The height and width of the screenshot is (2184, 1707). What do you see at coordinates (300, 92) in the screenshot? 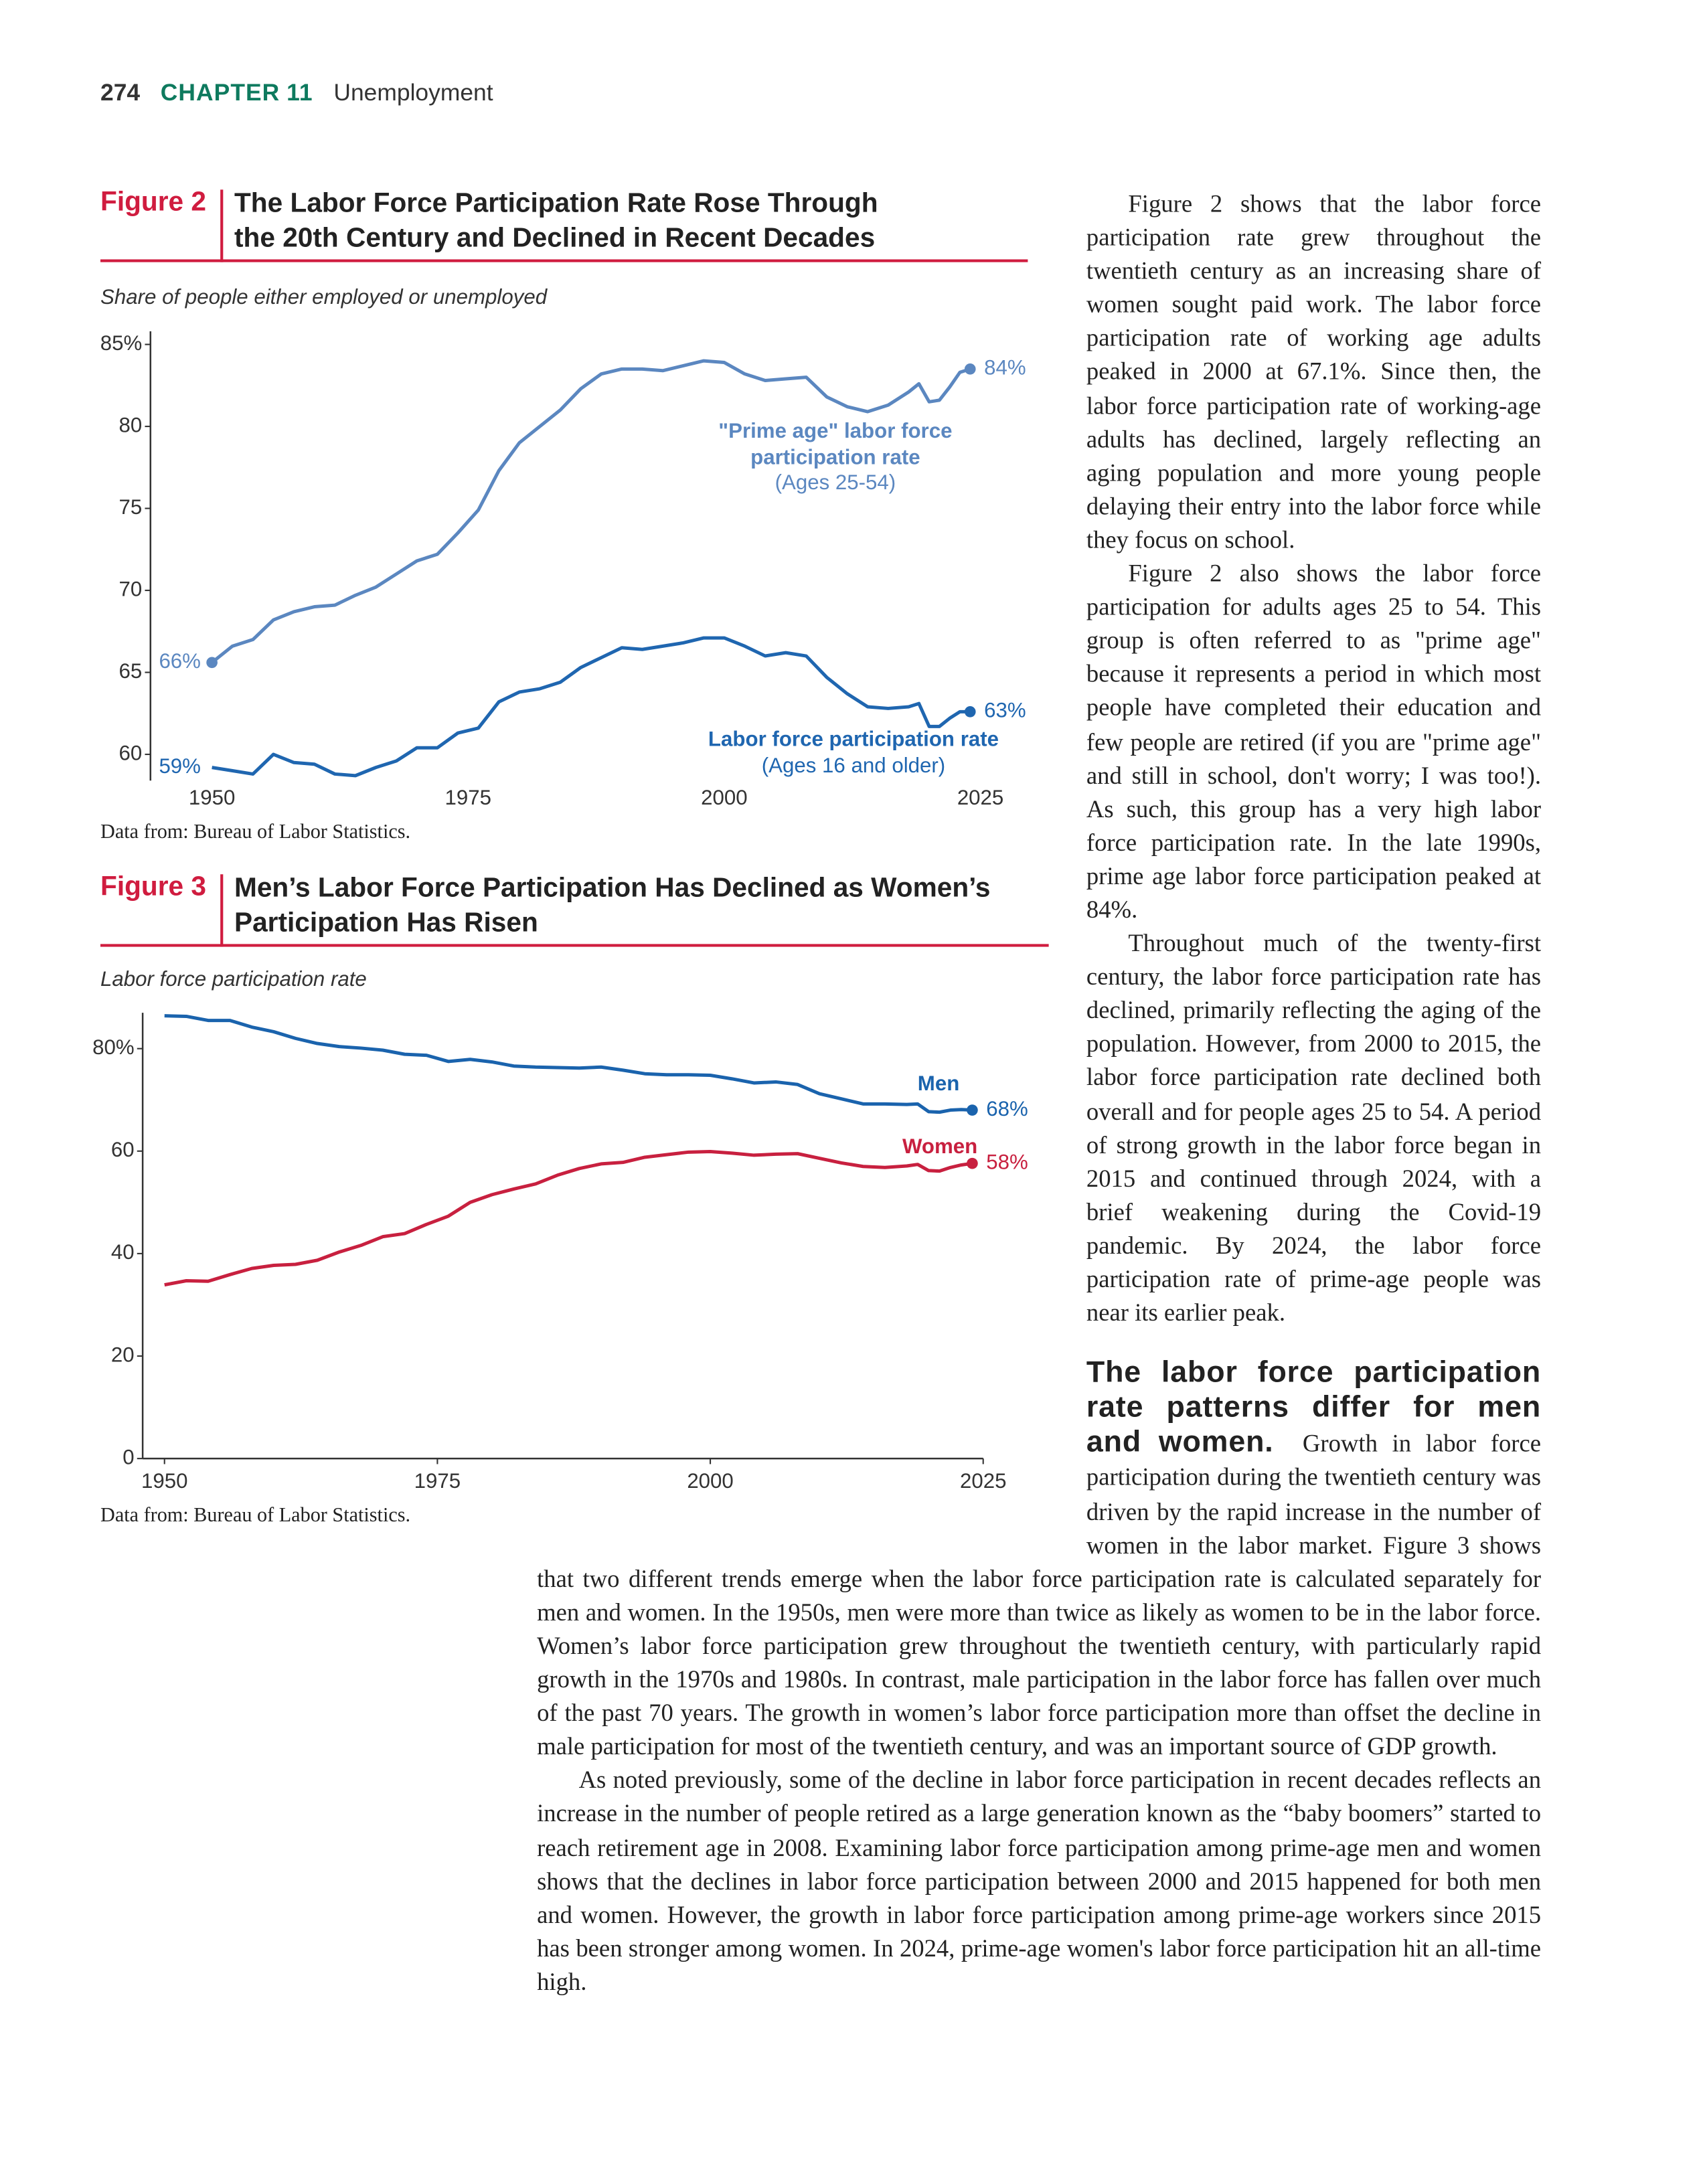
I see `chapter-number: 11` at bounding box center [300, 92].